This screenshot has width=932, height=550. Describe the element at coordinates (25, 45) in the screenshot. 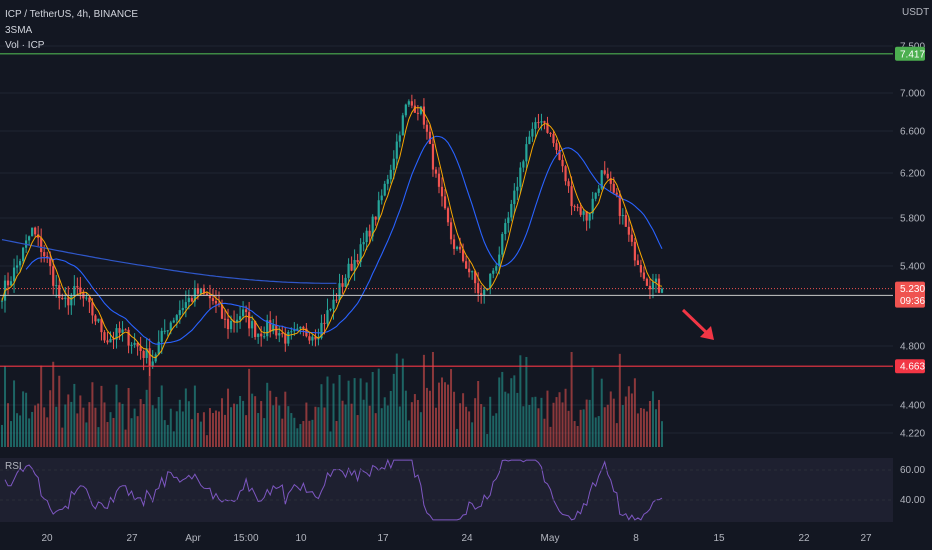

I see `volume-indicator-label: Vol · ICP` at that location.